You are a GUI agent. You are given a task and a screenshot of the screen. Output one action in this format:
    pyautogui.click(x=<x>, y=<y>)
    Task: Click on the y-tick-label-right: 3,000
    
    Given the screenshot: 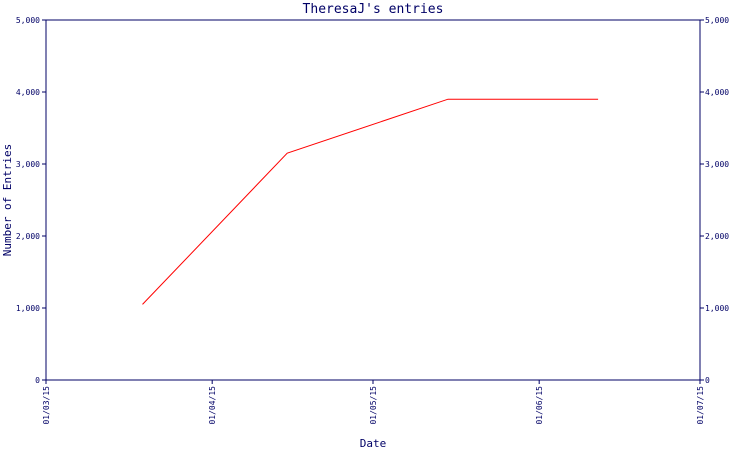 What is the action you would take?
    pyautogui.click(x=717, y=164)
    